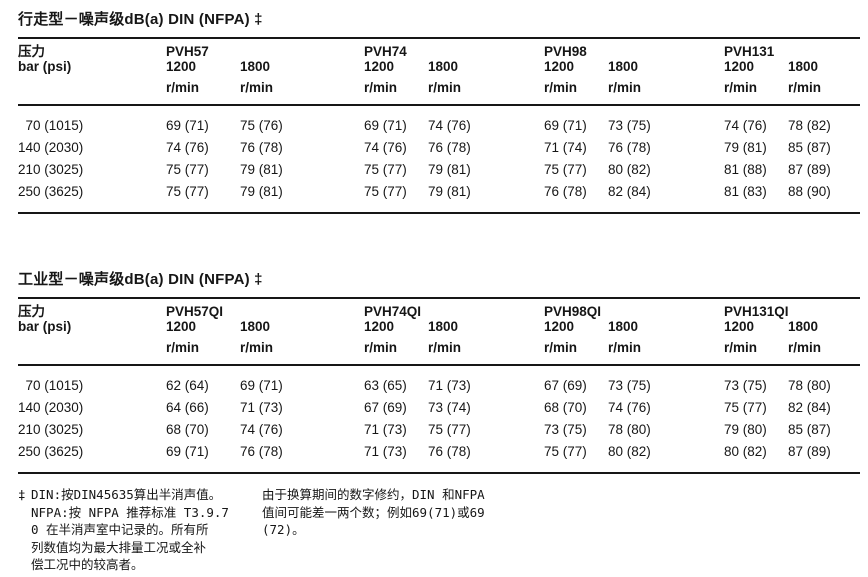  I want to click on value-cell: 78 (80), so click(809, 385).